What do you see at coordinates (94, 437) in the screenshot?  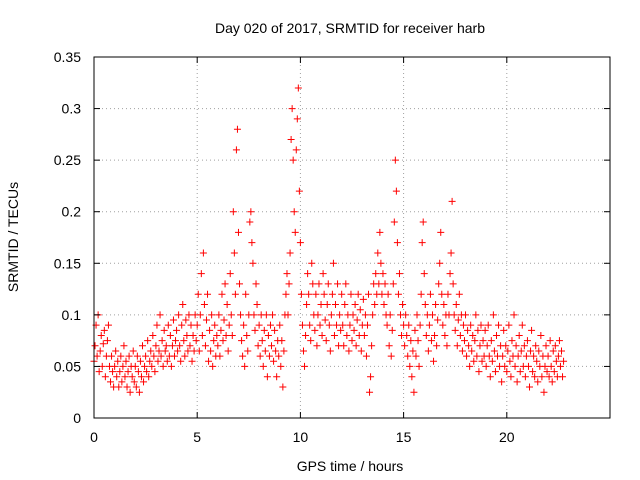 I see `x-tick-label: 0` at bounding box center [94, 437].